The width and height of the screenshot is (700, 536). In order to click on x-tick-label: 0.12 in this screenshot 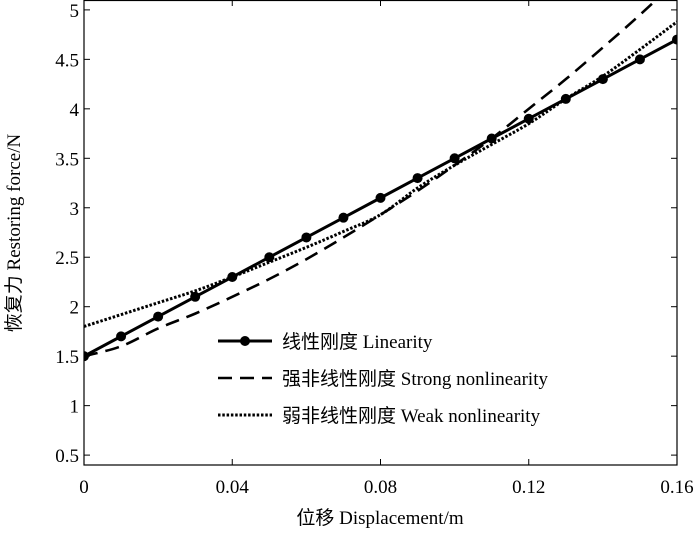, I will do `click(528, 487)`.